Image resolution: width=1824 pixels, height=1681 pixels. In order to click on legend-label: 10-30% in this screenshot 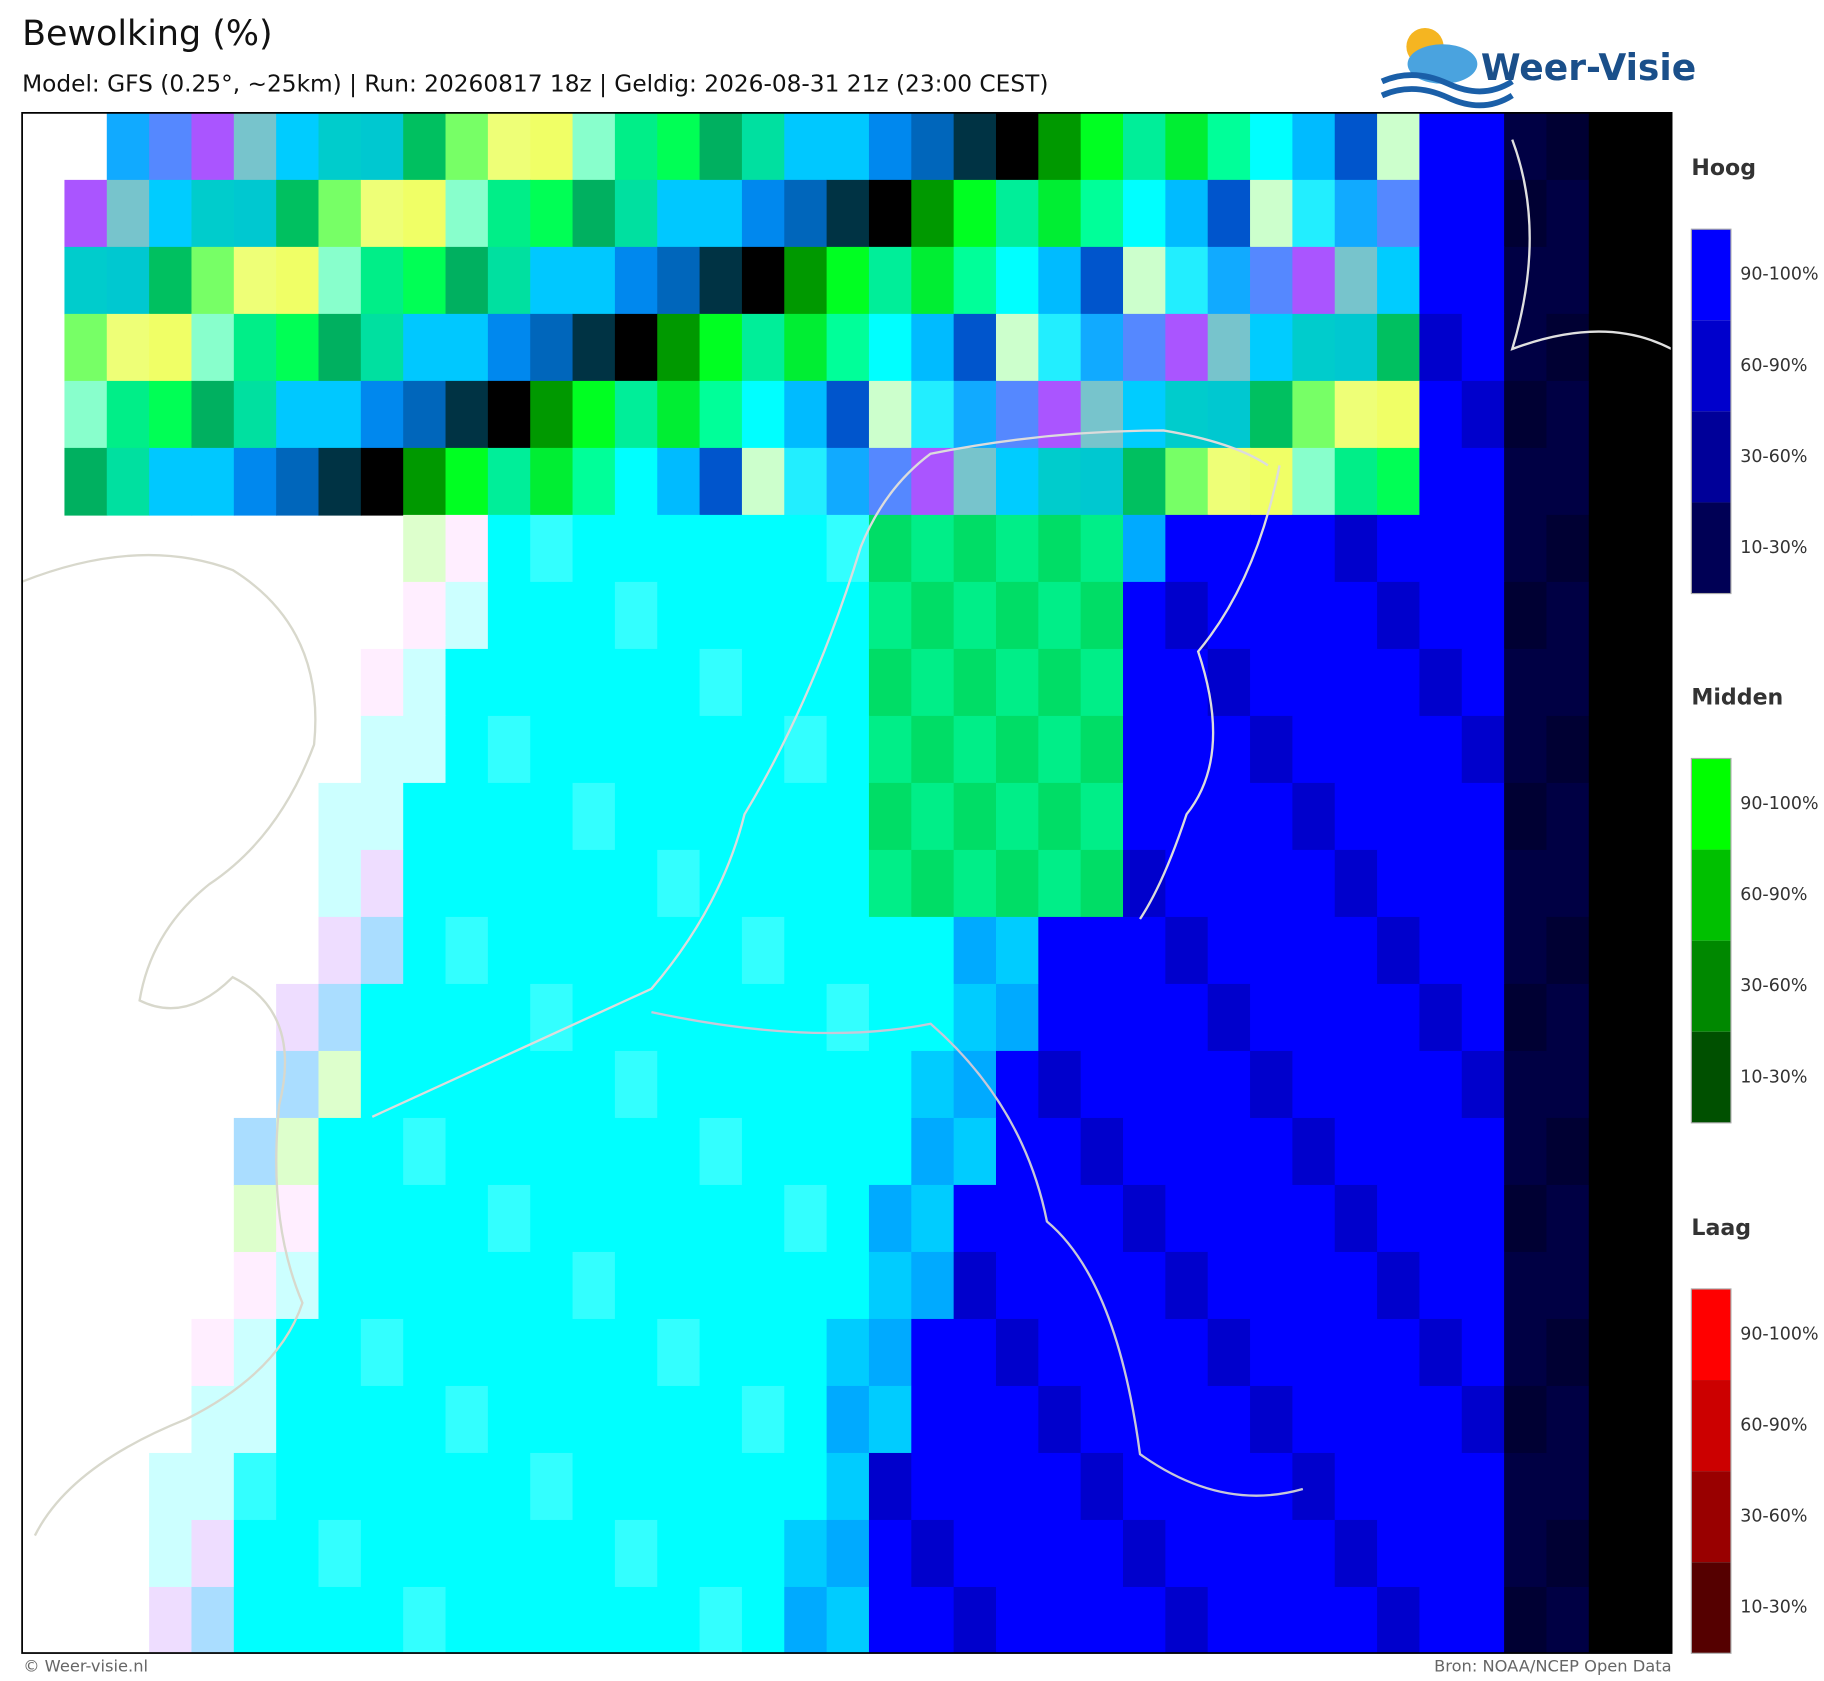, I will do `click(1773, 1608)`.